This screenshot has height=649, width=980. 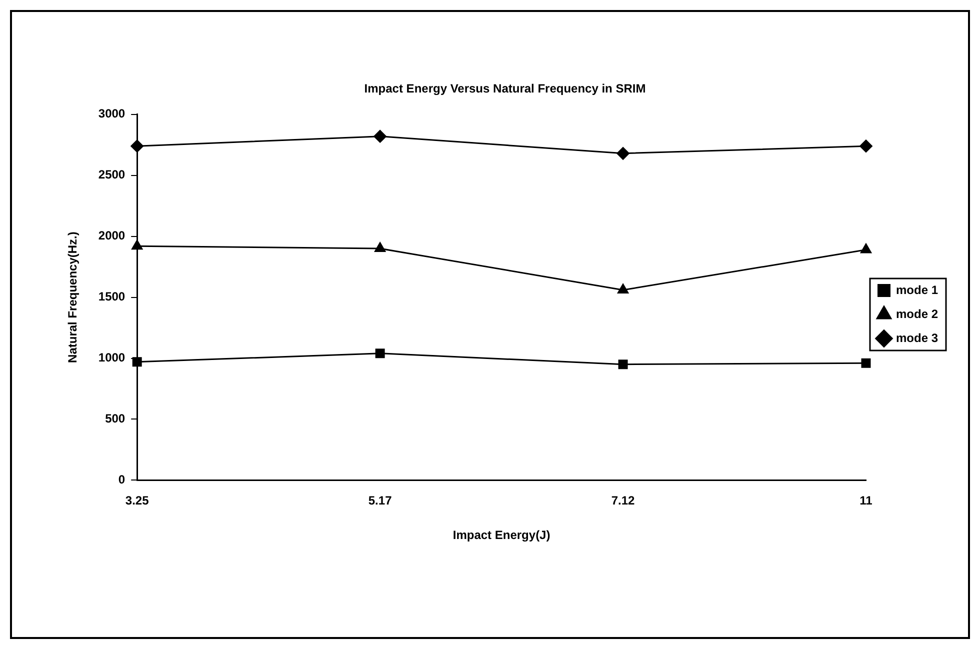 I want to click on x-axis-title: Impact Energy(J), so click(x=501, y=535).